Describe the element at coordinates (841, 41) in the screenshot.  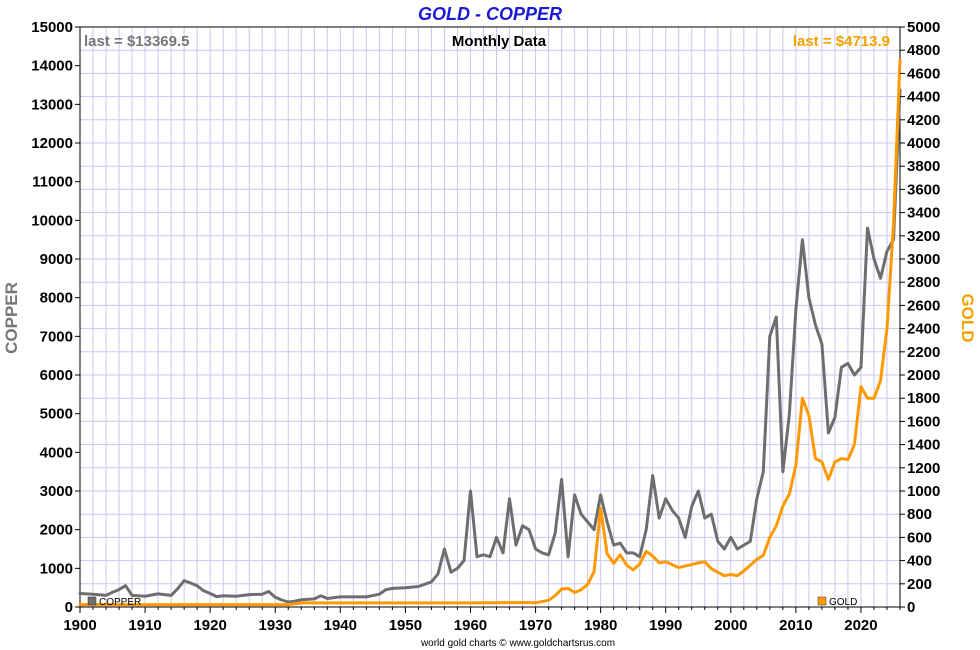
I see `gold-last-value: last = $4713.9` at that location.